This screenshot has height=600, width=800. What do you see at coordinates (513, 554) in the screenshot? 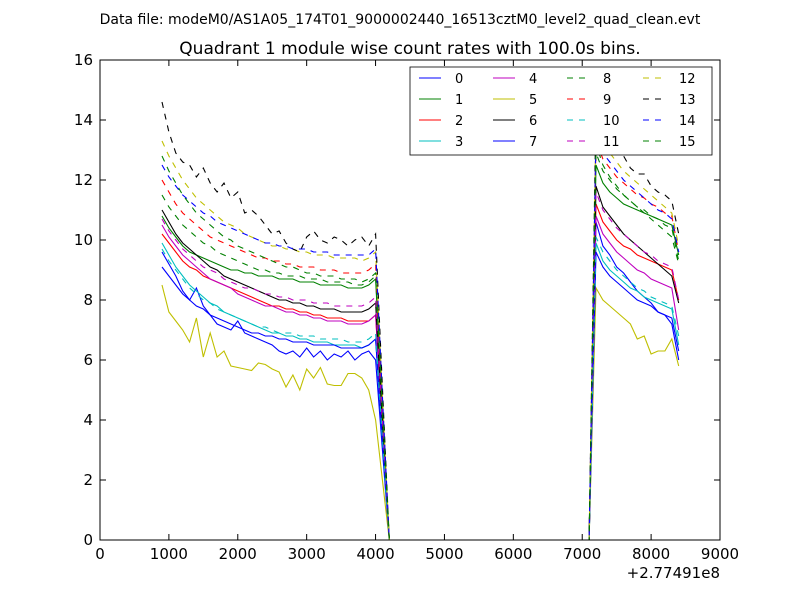
I see `x-tick-label: 6000` at bounding box center [513, 554].